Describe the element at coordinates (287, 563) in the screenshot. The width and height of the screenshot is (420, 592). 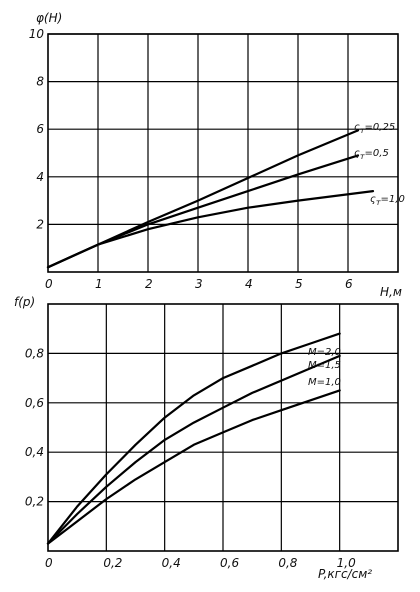
I see `bottom-x-tick-4: 0,8` at that location.